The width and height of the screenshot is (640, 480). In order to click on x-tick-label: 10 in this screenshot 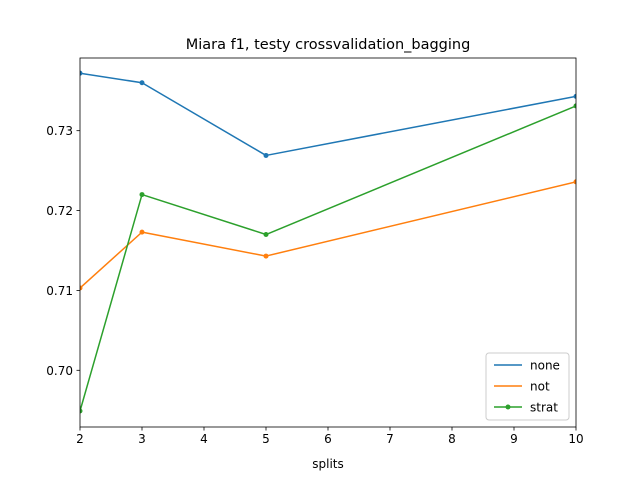, I will do `click(575, 439)`.